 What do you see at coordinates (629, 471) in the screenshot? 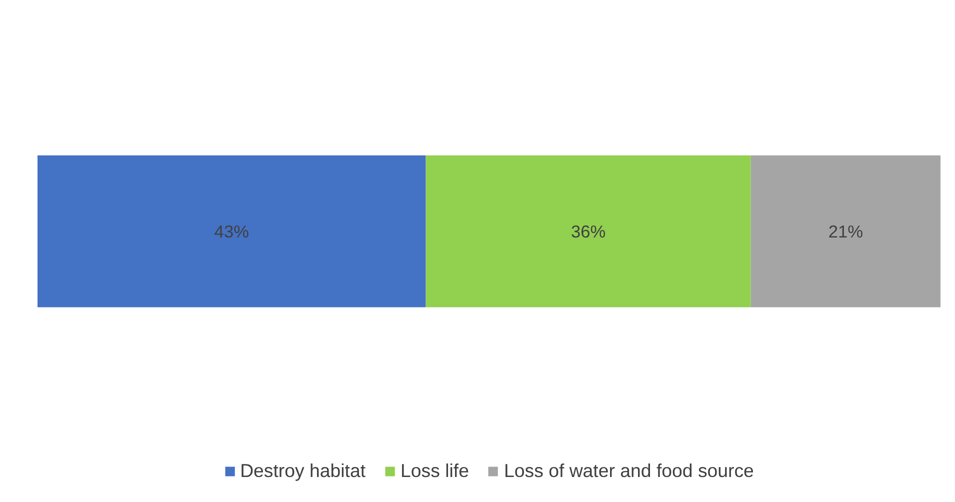
I see `legend-label: Loss of water and food source` at bounding box center [629, 471].